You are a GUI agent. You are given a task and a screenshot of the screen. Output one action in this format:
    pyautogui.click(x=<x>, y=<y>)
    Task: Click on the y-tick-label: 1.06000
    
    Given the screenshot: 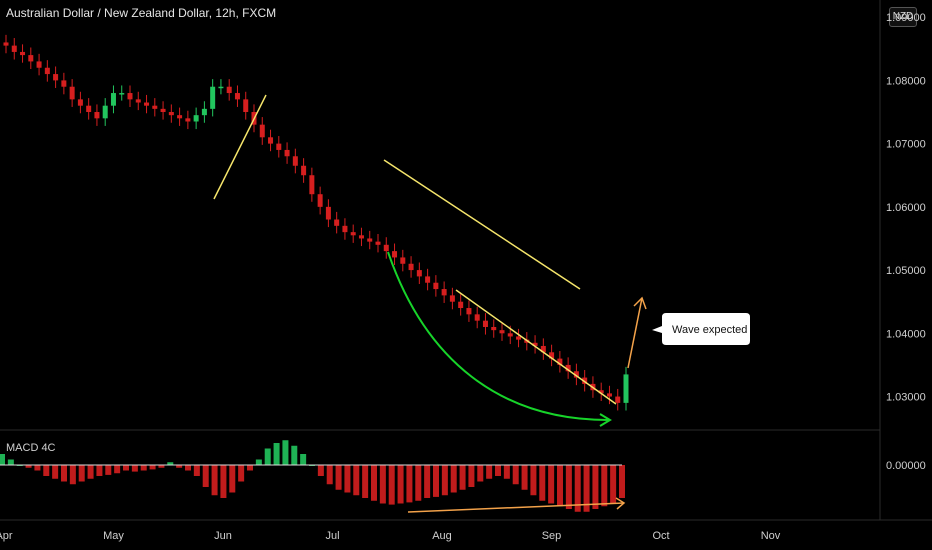 What is the action you would take?
    pyautogui.click(x=906, y=208)
    